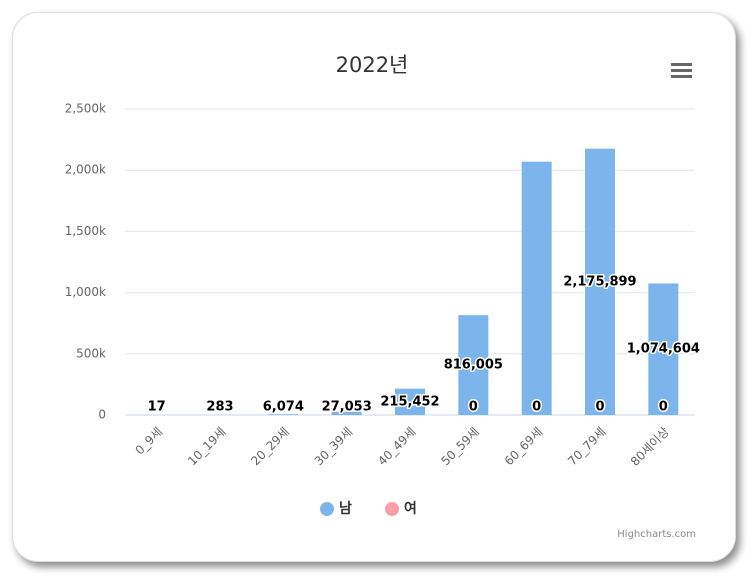  I want to click on y-tick-label: 500k, so click(91, 353).